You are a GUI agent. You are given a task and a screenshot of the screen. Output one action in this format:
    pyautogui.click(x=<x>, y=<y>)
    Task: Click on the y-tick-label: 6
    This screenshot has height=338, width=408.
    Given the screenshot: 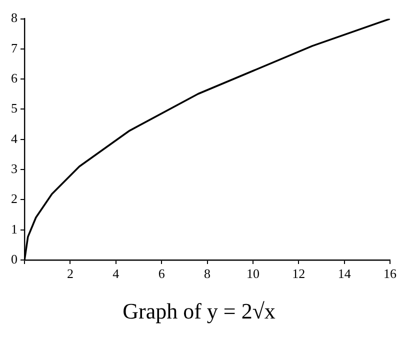 What is the action you would take?
    pyautogui.click(x=14, y=78)
    